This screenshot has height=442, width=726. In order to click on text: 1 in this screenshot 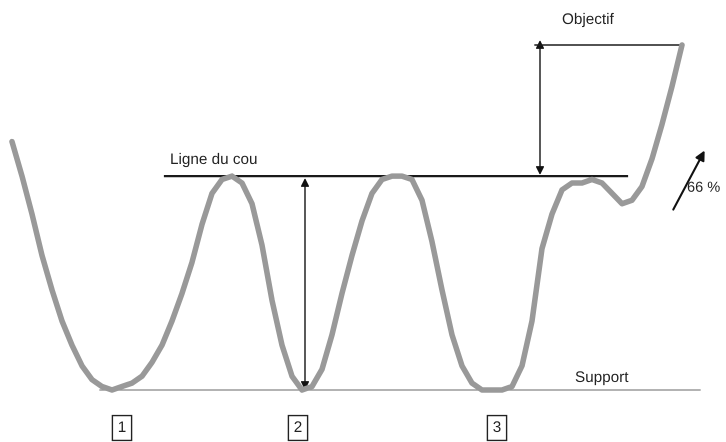, I will do `click(122, 426)`.